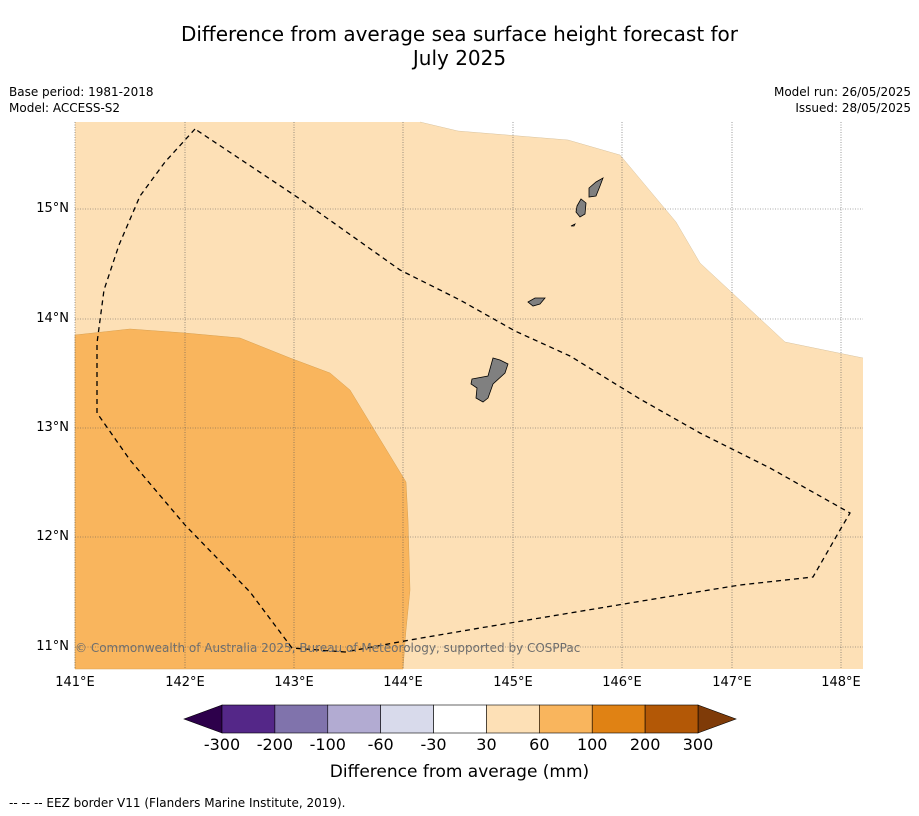 This screenshot has height=816, width=919. Describe the element at coordinates (459, 58) in the screenshot. I see `title-line-2: July 2025` at that location.